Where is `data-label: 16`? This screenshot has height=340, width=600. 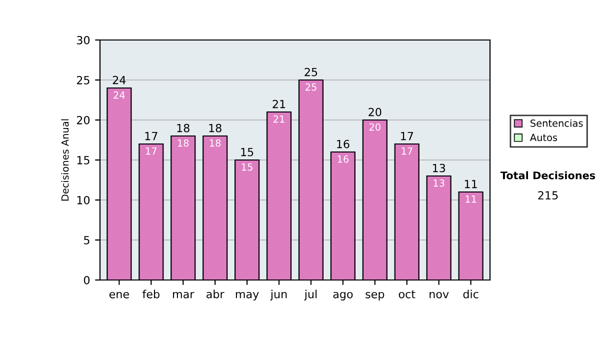
data-label: 16 is located at coordinates (343, 159).